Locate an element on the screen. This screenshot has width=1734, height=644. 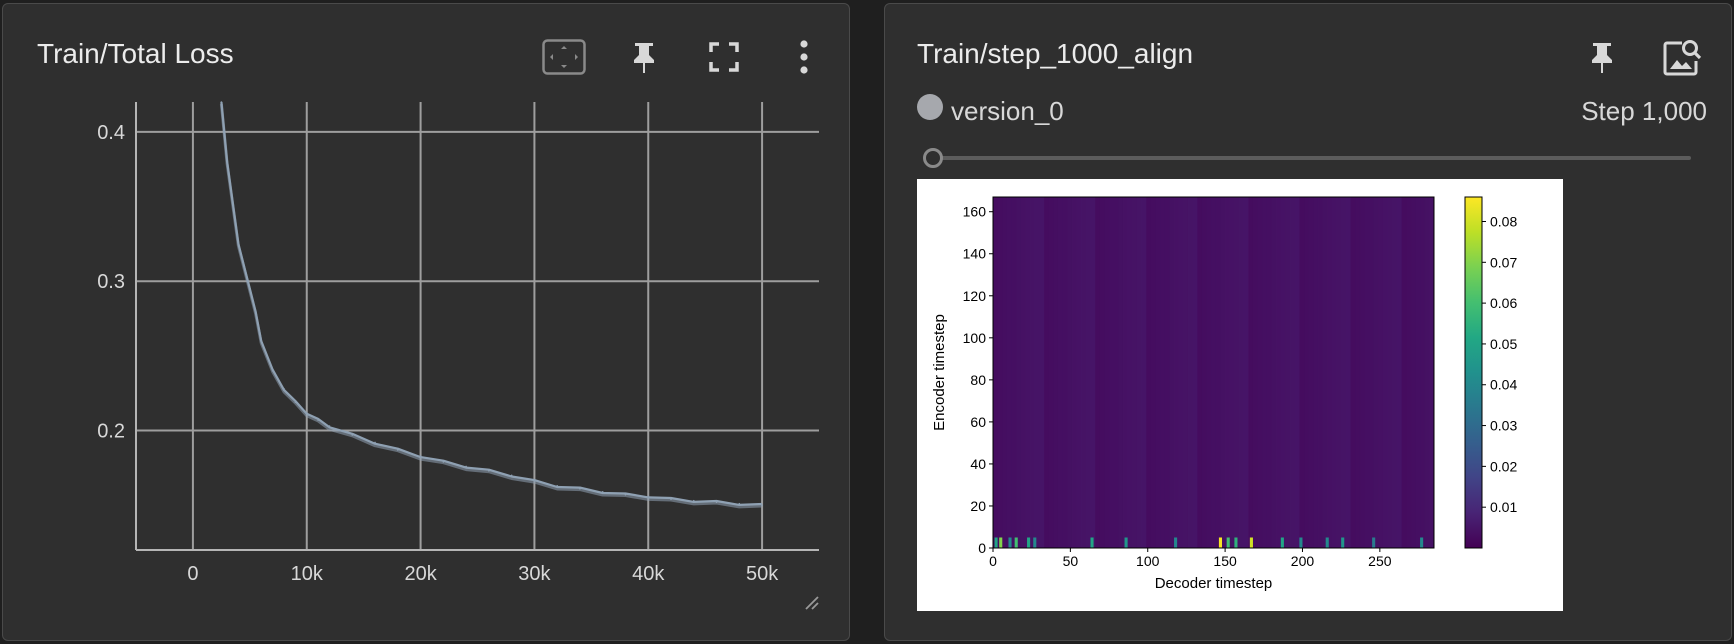
pin-icon is located at coordinates (1602, 58).